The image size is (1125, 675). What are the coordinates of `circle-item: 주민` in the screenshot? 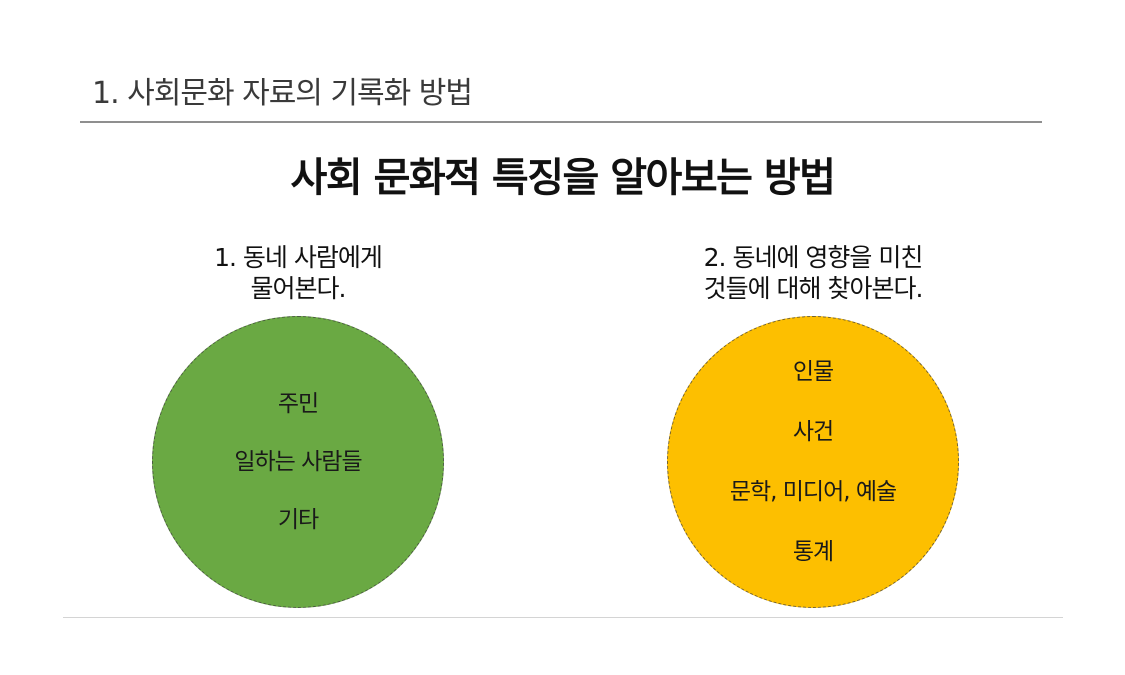 It's located at (298, 404).